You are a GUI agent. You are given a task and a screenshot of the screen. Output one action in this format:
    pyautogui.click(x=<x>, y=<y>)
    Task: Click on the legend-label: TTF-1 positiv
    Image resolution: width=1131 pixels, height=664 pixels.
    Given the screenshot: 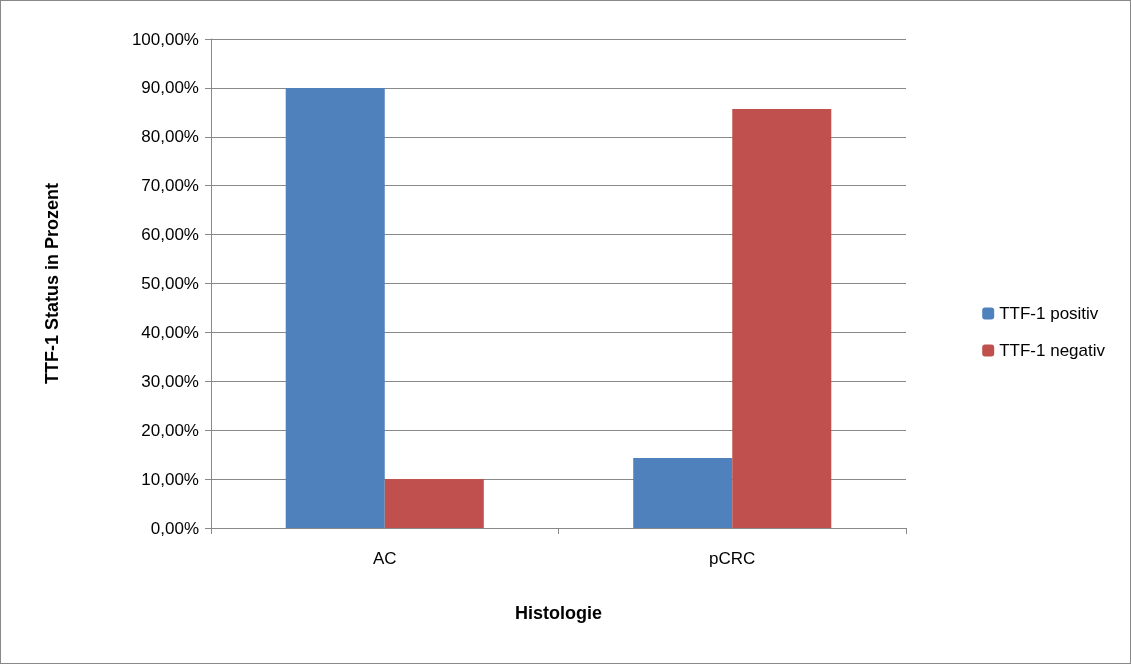 What is the action you would take?
    pyautogui.click(x=1049, y=313)
    